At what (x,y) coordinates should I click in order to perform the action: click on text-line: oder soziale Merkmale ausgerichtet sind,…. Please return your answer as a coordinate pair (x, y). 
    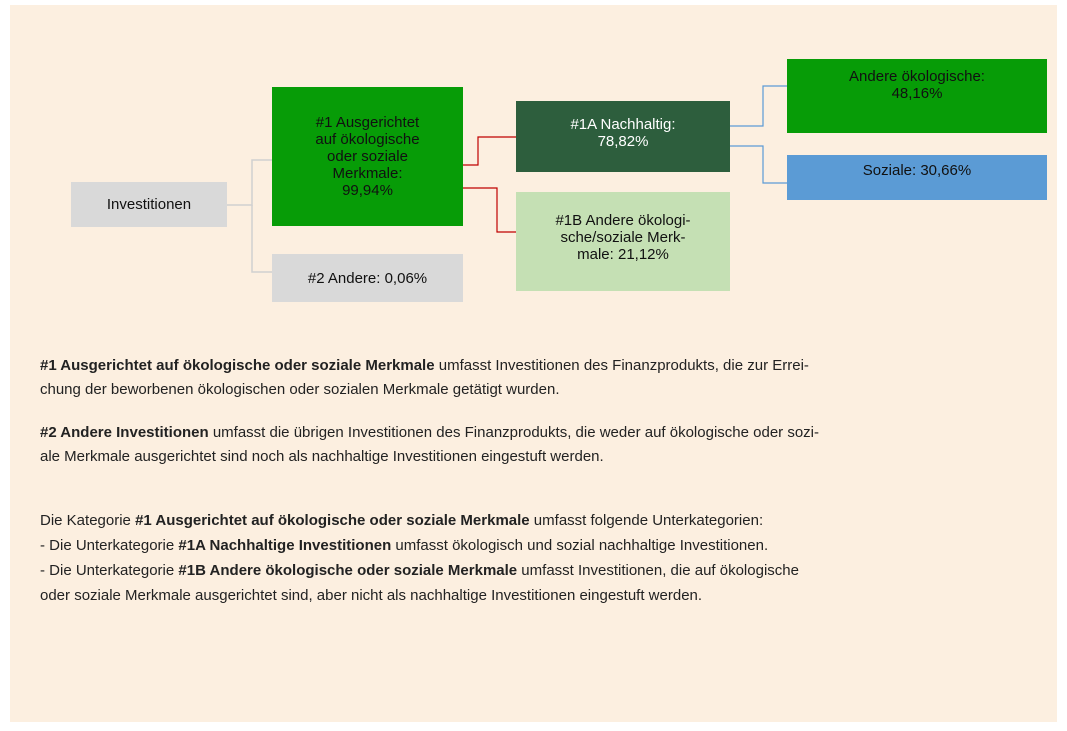
    Looking at the image, I should click on (371, 595).